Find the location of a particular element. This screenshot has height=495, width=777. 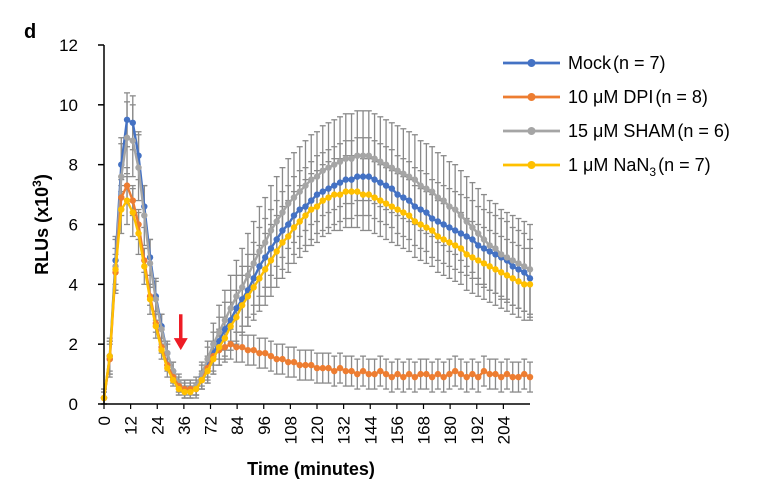

arrow-head is located at coordinates (180, 344).